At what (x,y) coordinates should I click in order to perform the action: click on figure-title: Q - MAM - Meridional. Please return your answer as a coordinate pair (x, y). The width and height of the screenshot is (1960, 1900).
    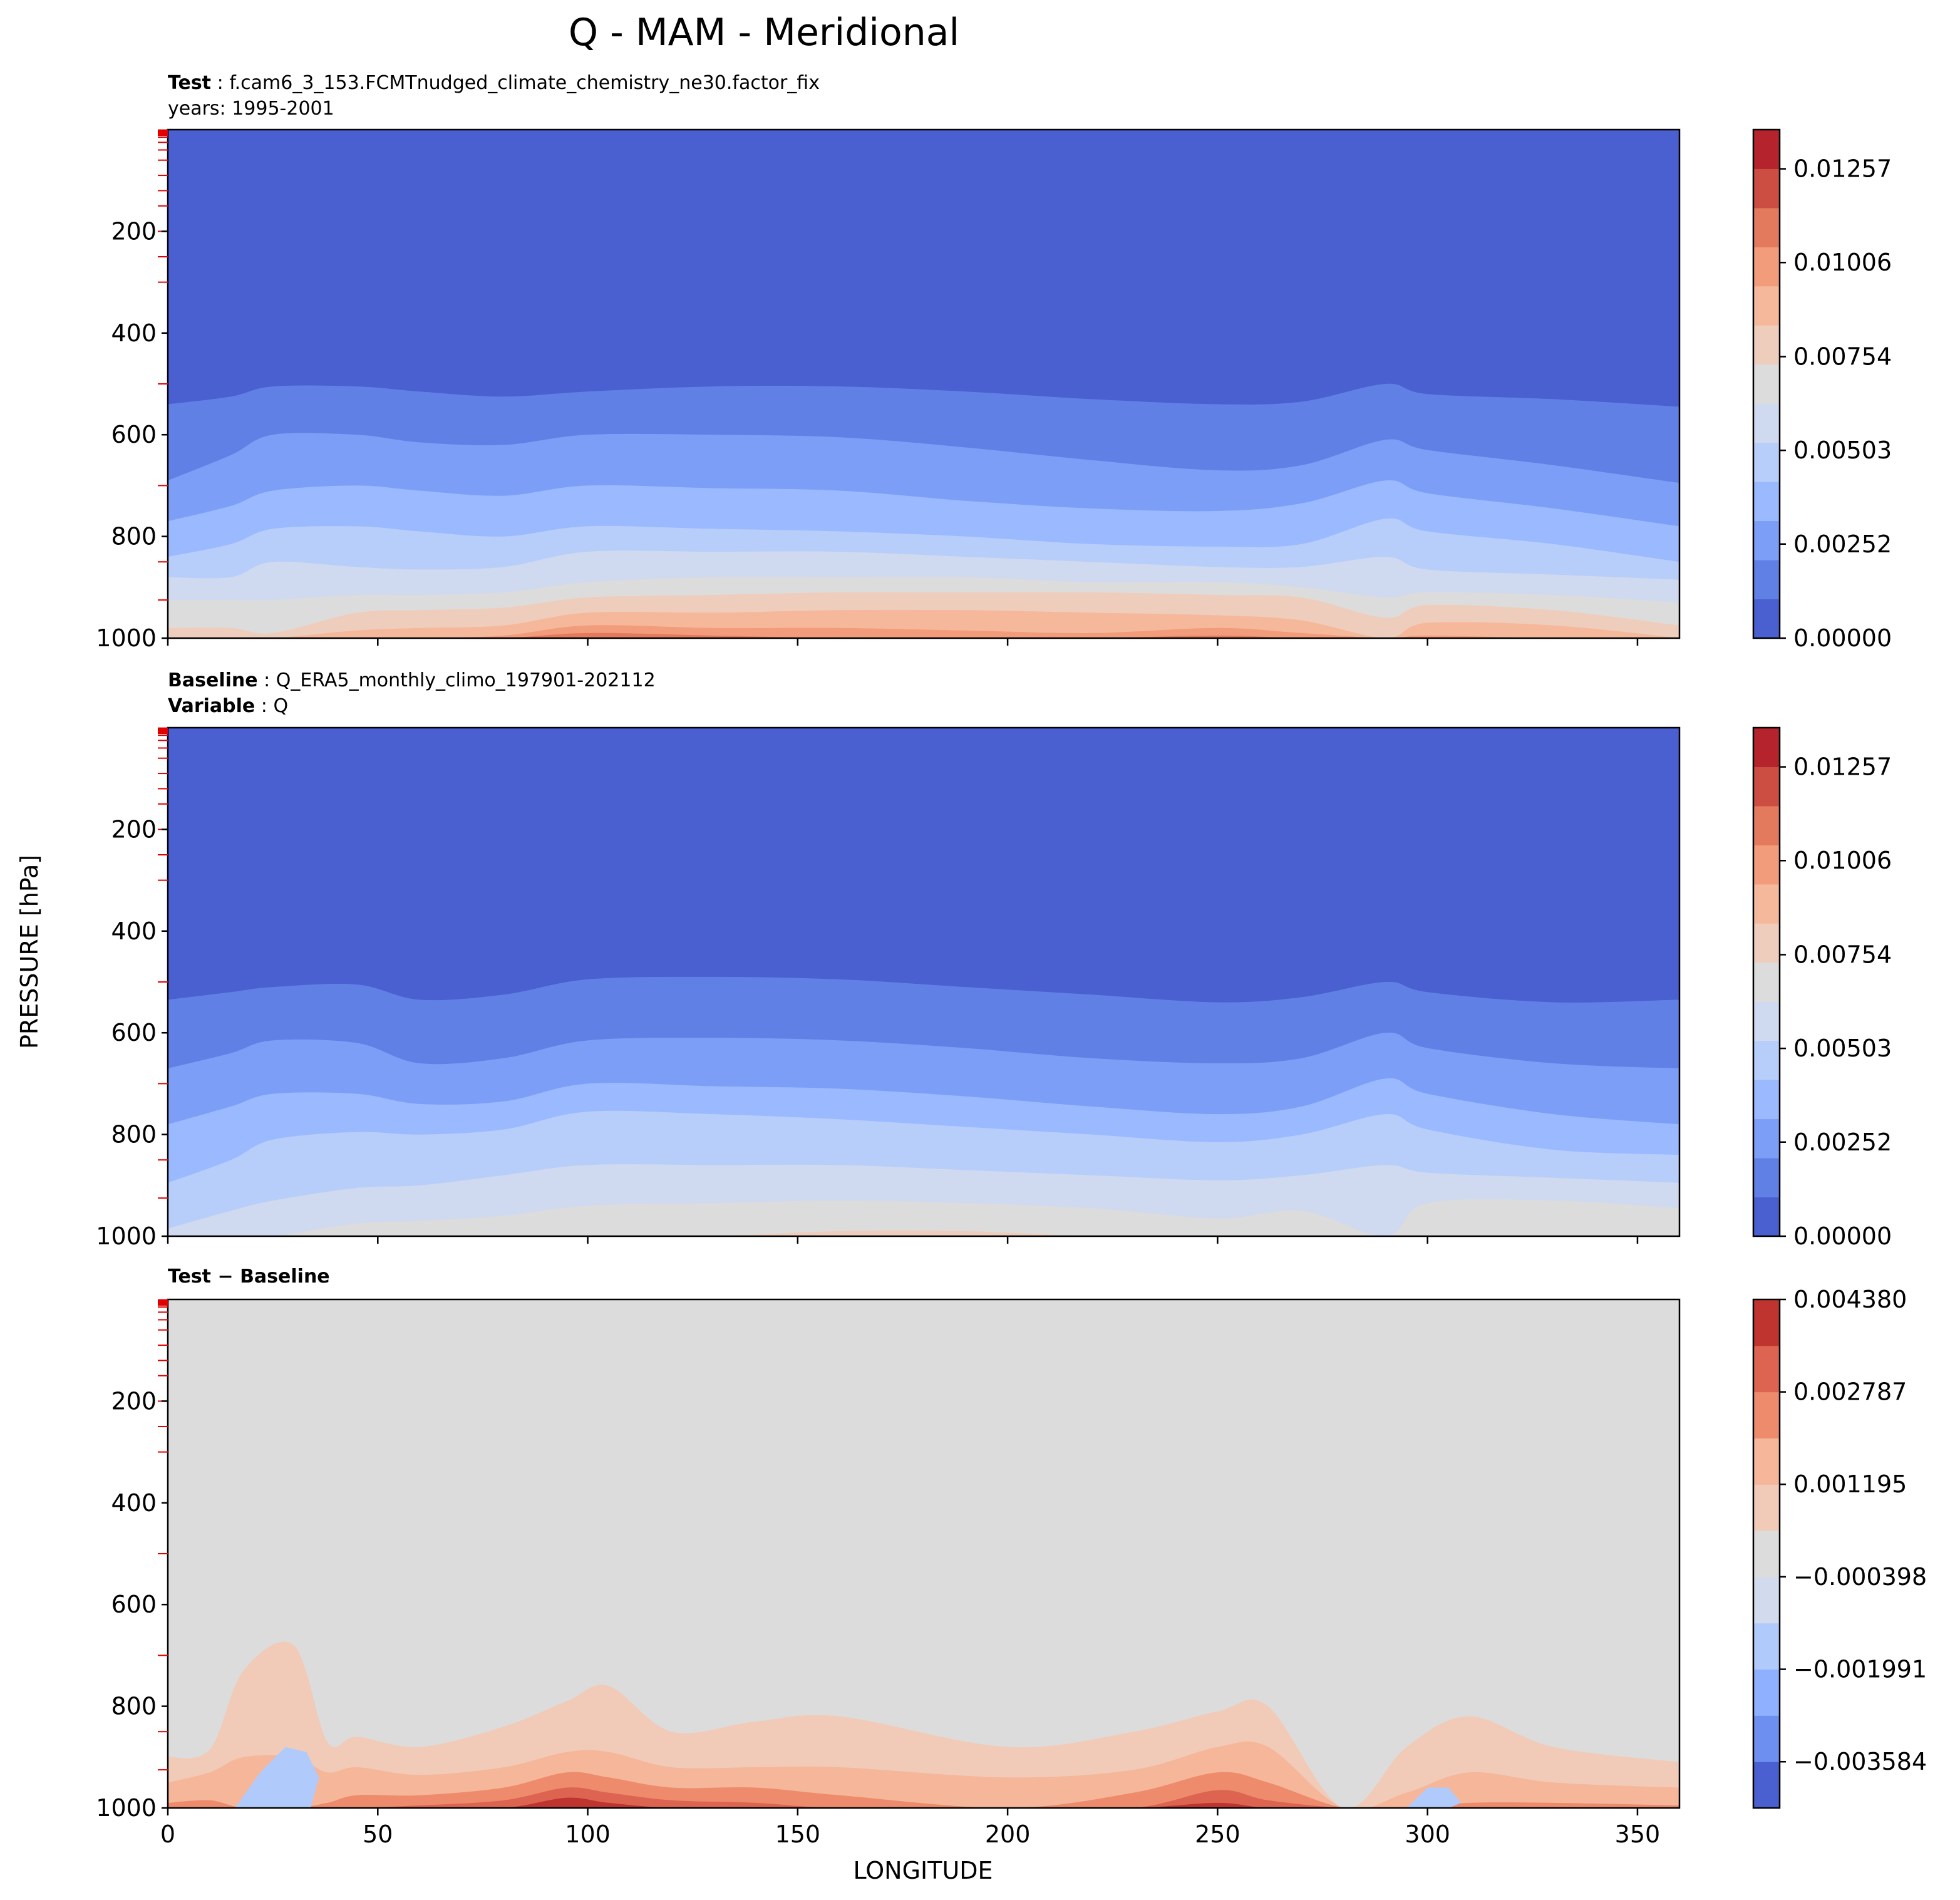
    Looking at the image, I should click on (764, 32).